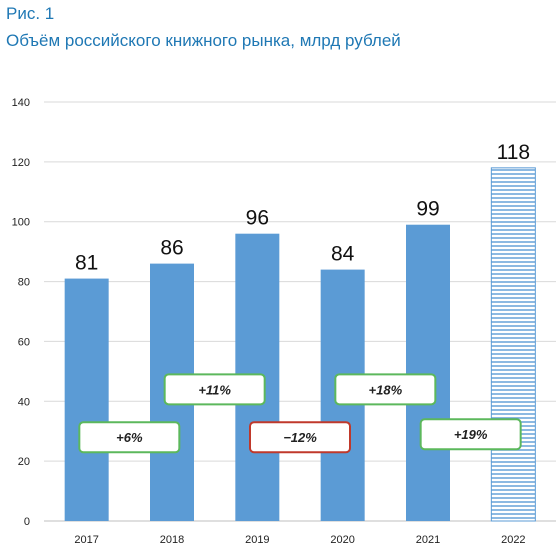 This screenshot has height=549, width=560. Describe the element at coordinates (513, 344) in the screenshot. I see `bar-2022` at that location.